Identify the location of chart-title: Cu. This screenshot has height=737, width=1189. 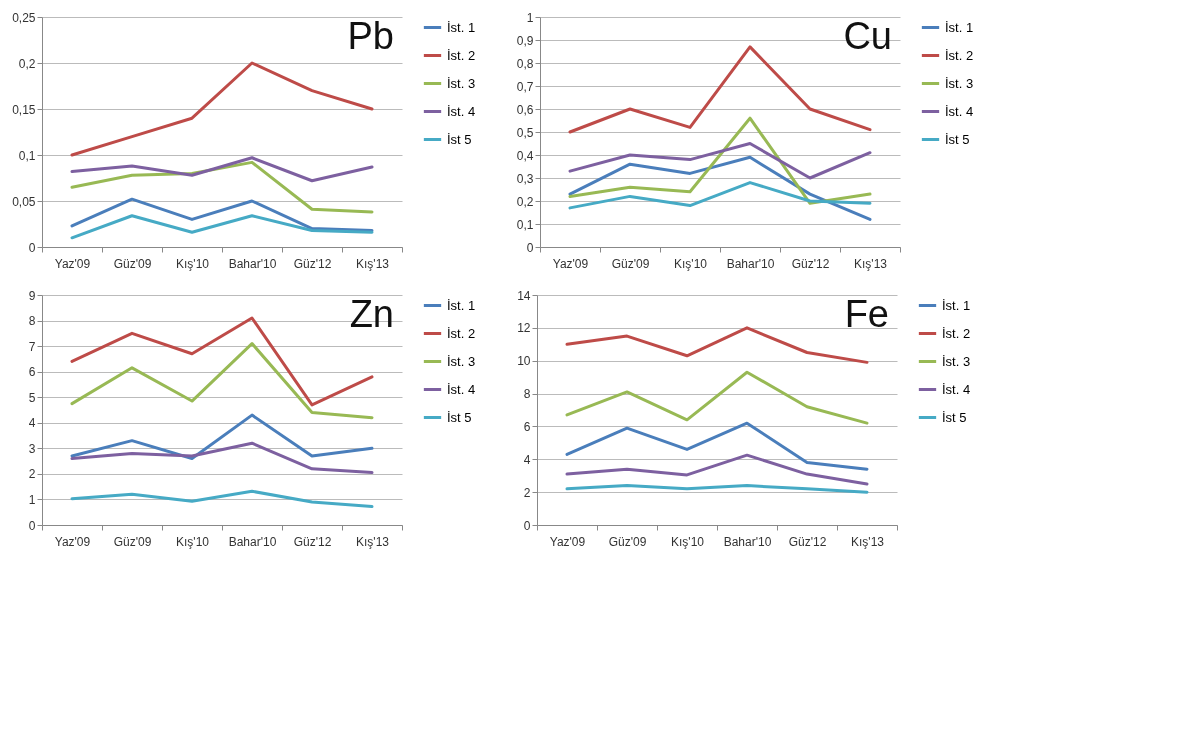
(867, 36).